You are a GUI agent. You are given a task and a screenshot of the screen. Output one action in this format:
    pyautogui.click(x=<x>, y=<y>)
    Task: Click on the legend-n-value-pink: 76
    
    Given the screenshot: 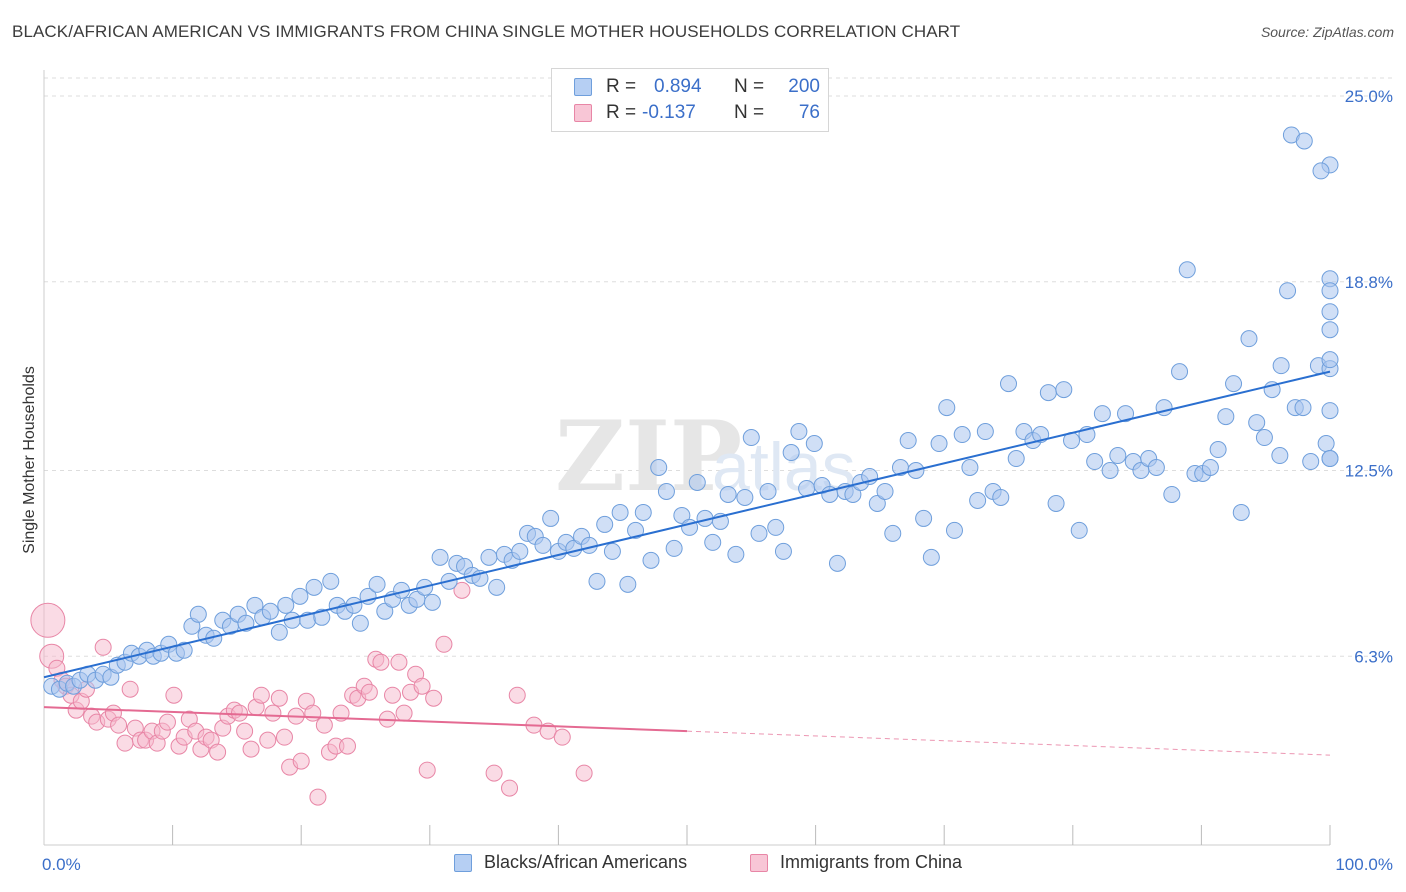 What is the action you would take?
    pyautogui.click(x=809, y=112)
    